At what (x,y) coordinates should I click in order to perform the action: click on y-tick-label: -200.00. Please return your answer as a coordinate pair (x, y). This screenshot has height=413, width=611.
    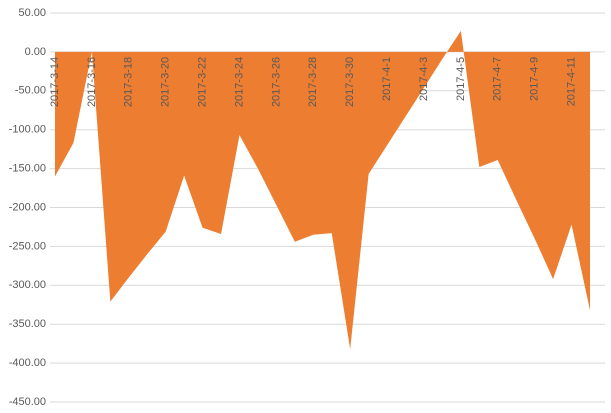
    Looking at the image, I should click on (27, 207).